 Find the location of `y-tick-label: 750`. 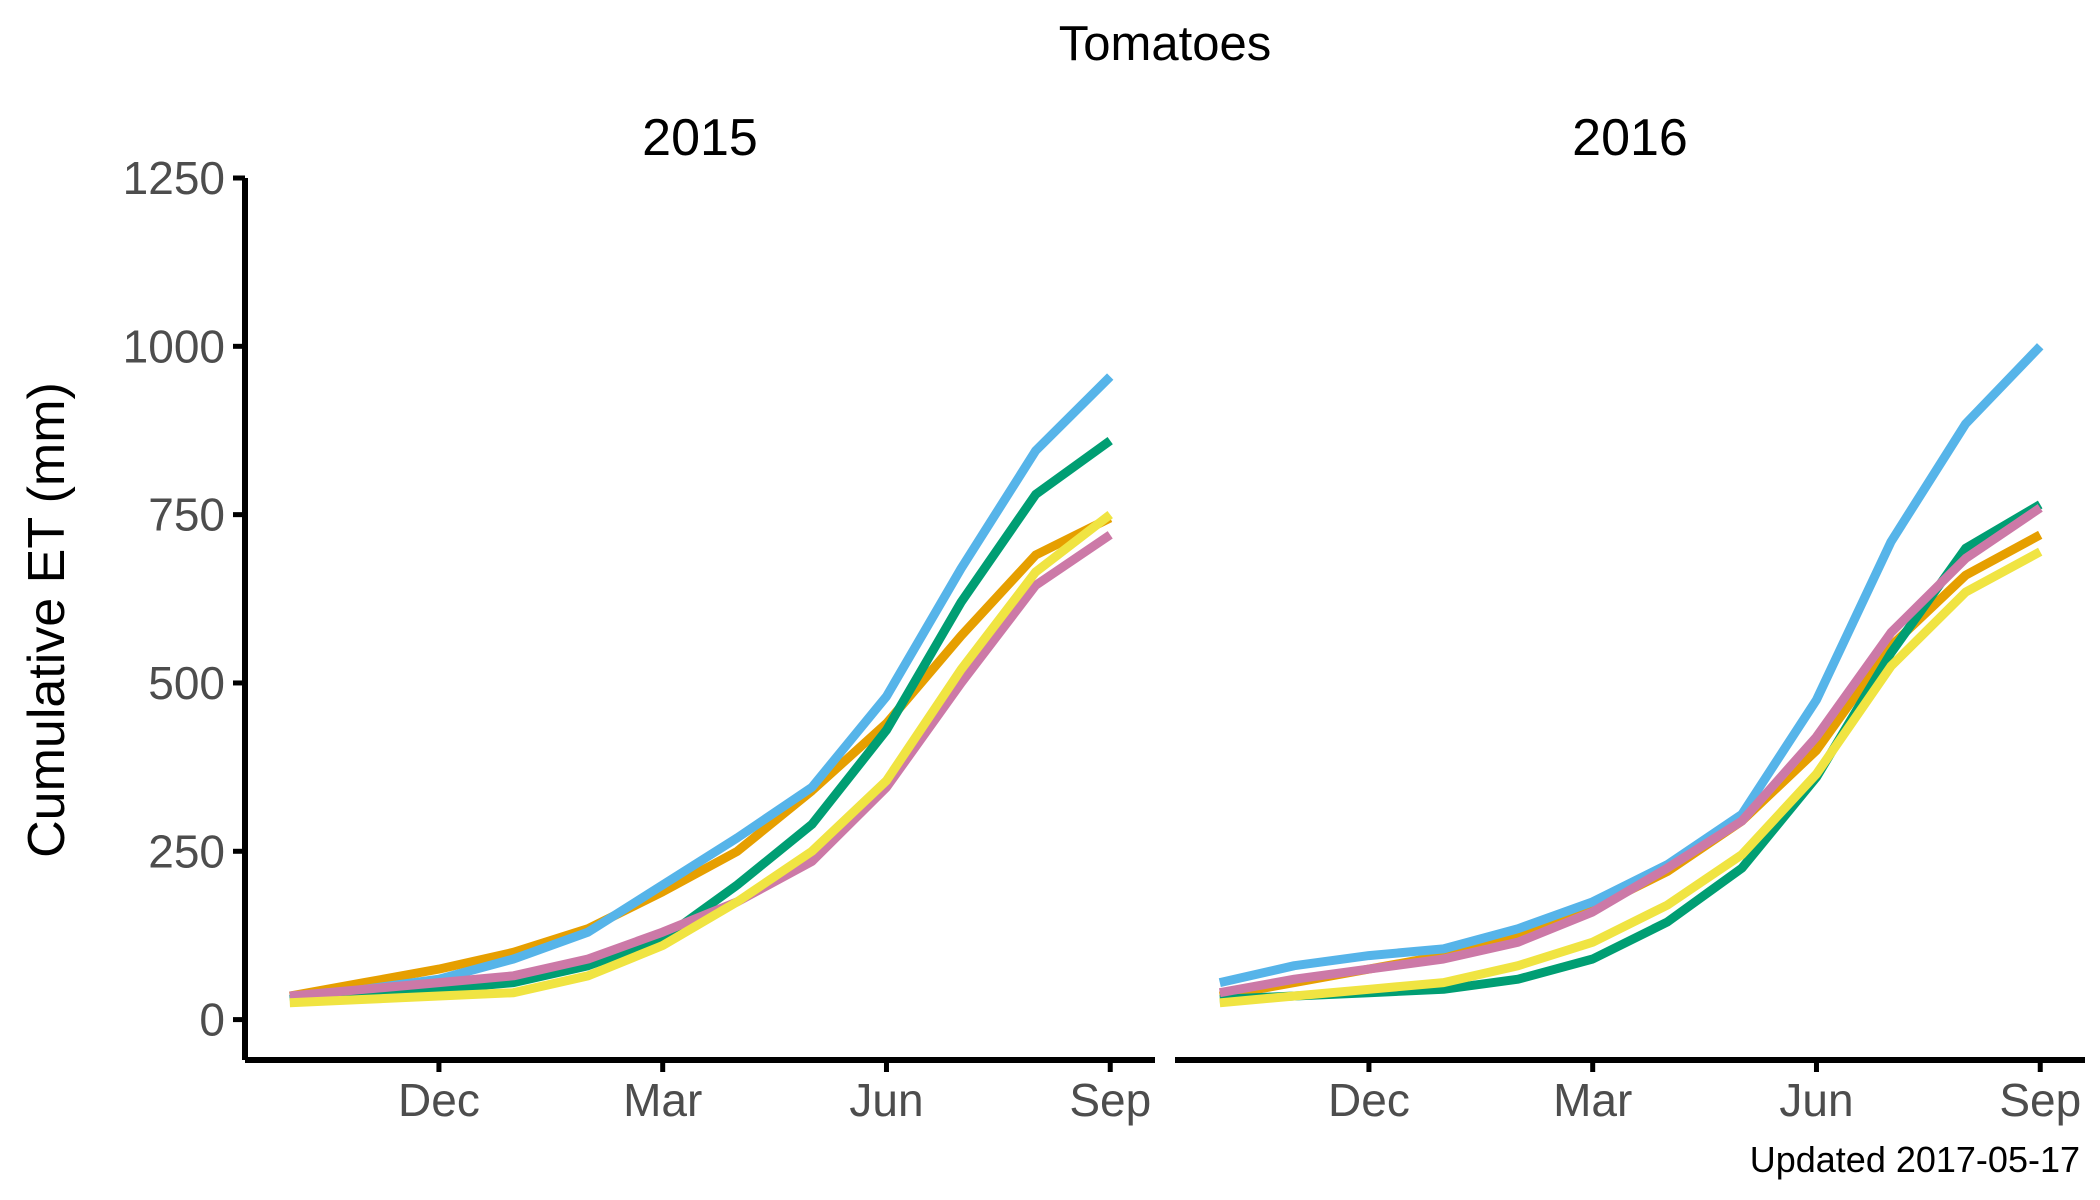

y-tick-label: 750 is located at coordinates (186, 515).